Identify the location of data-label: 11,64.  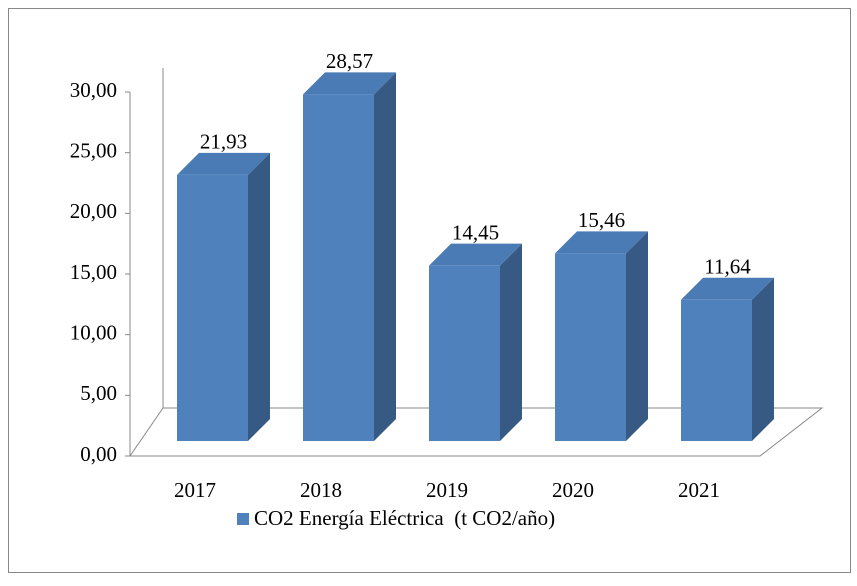
(727, 267).